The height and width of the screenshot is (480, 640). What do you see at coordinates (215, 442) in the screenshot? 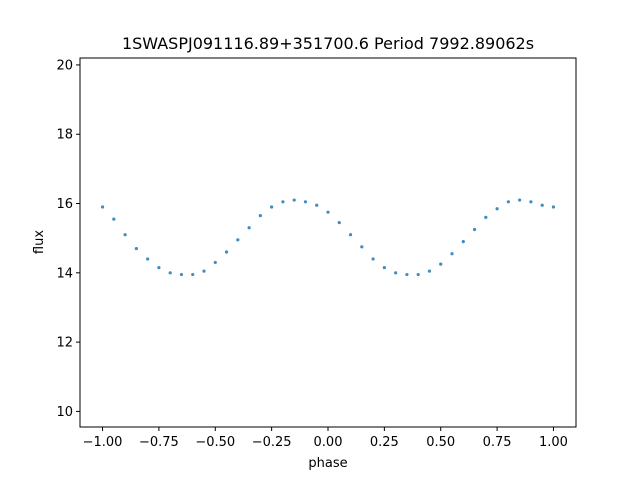
I see `x-tick-label: −0.50` at bounding box center [215, 442].